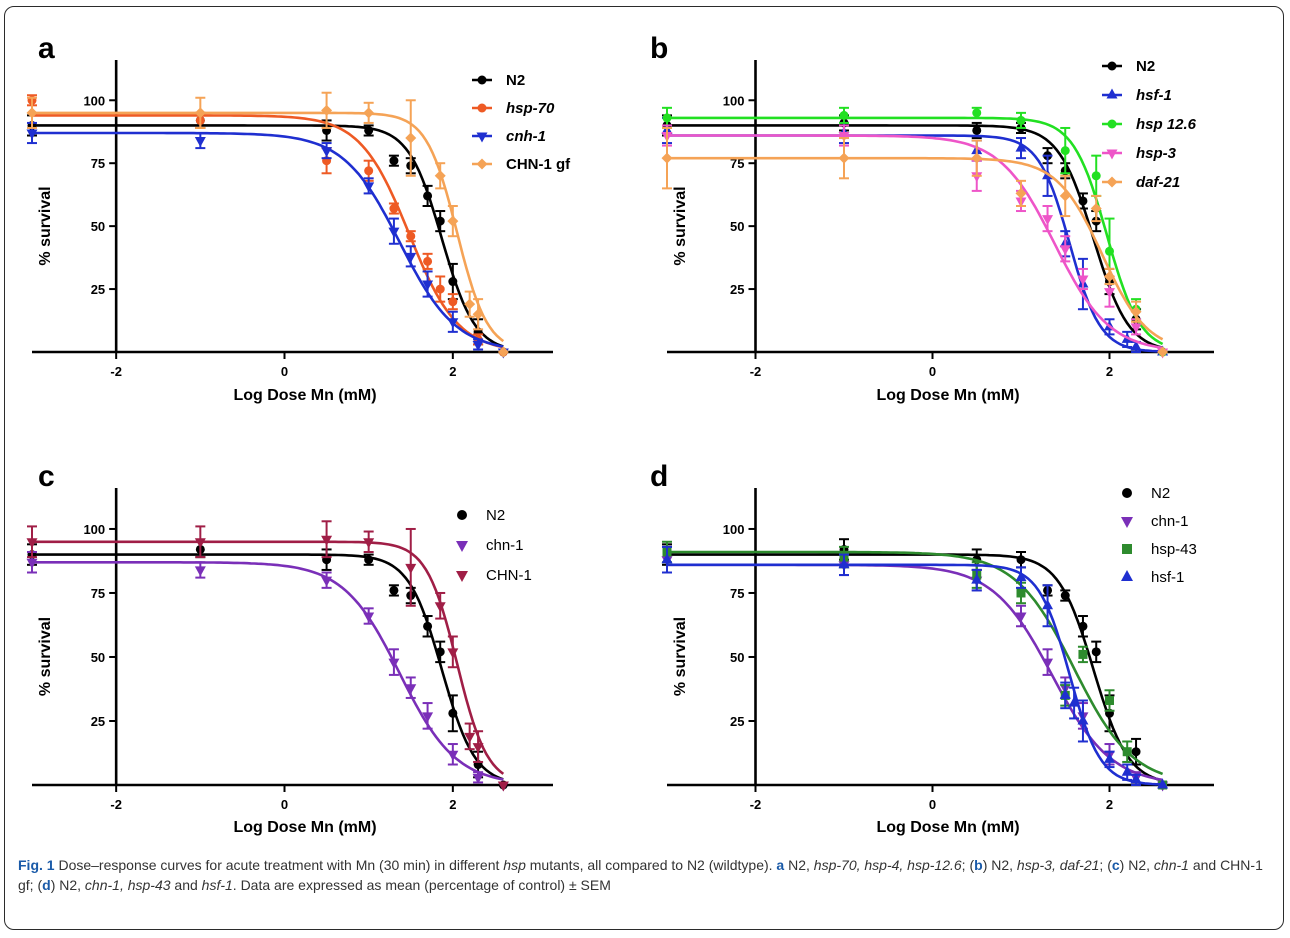 Image resolution: width=1290 pixels, height=938 pixels. I want to click on caption-d-last: hsf-1, so click(217, 885).